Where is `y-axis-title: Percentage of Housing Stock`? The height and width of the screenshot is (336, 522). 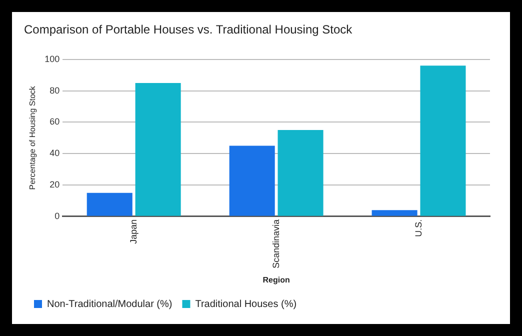 y-axis-title: Percentage of Housing Stock is located at coordinates (33, 137).